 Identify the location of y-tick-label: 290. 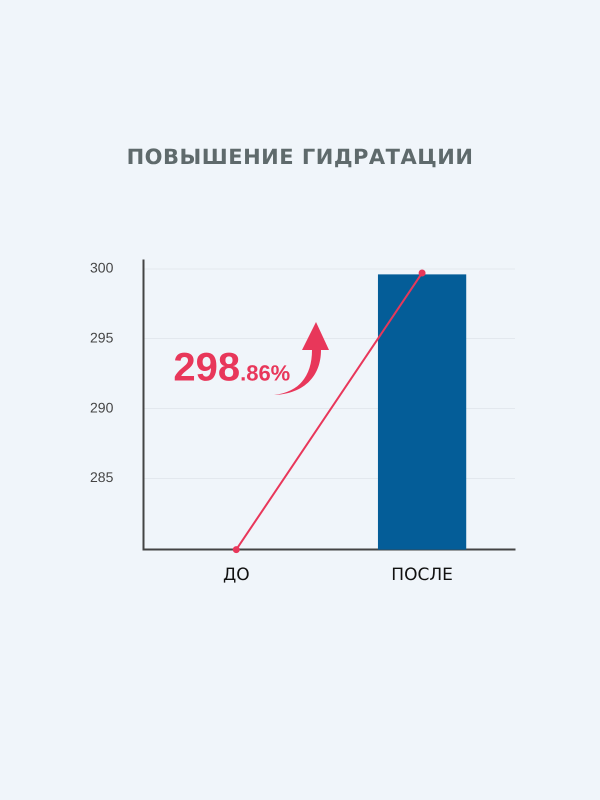
(102, 407).